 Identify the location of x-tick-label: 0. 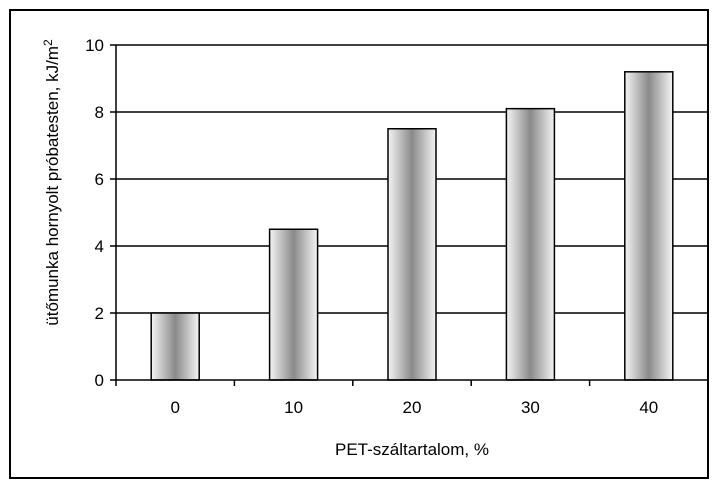
(174, 407).